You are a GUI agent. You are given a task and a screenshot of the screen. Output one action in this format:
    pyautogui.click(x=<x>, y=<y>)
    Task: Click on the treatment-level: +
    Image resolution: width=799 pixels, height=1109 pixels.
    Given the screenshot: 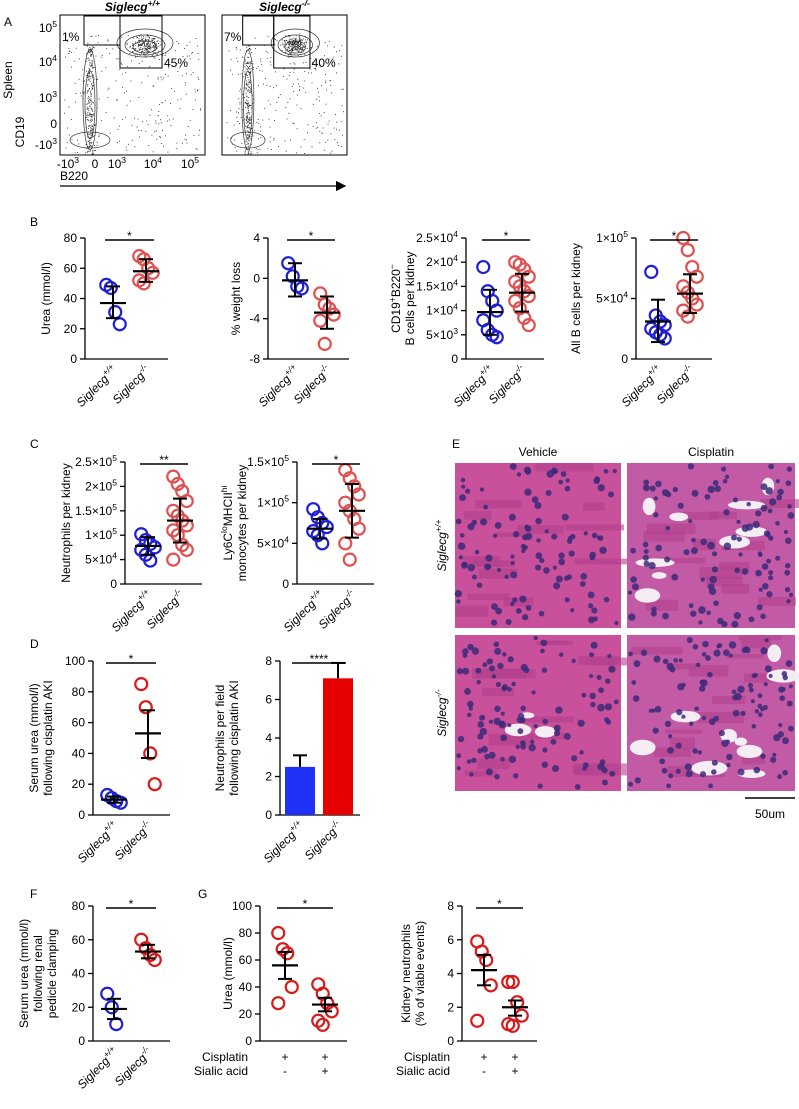 What is the action you would take?
    pyautogui.click(x=483, y=1057)
    